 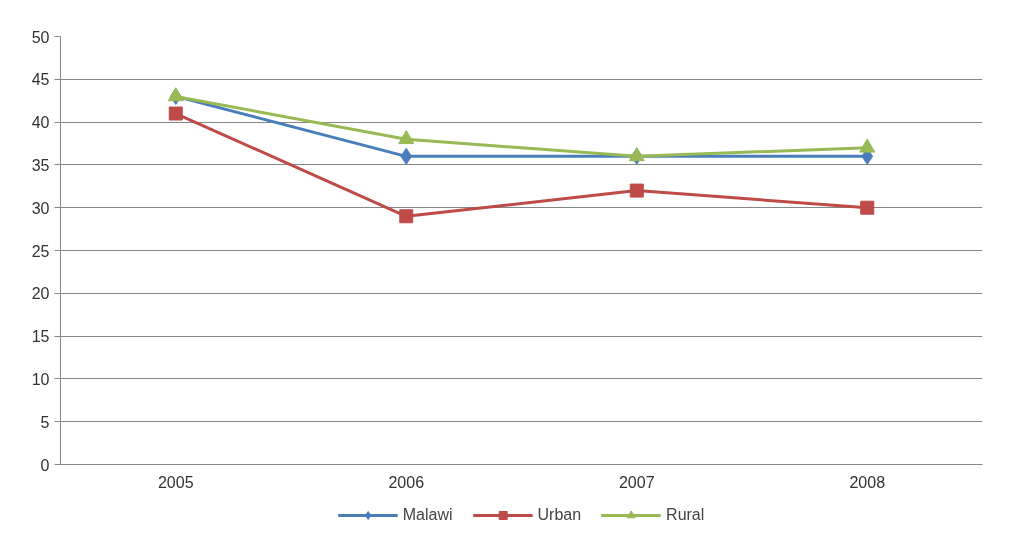 What do you see at coordinates (685, 515) in the screenshot?
I see `legend-label: Rural` at bounding box center [685, 515].